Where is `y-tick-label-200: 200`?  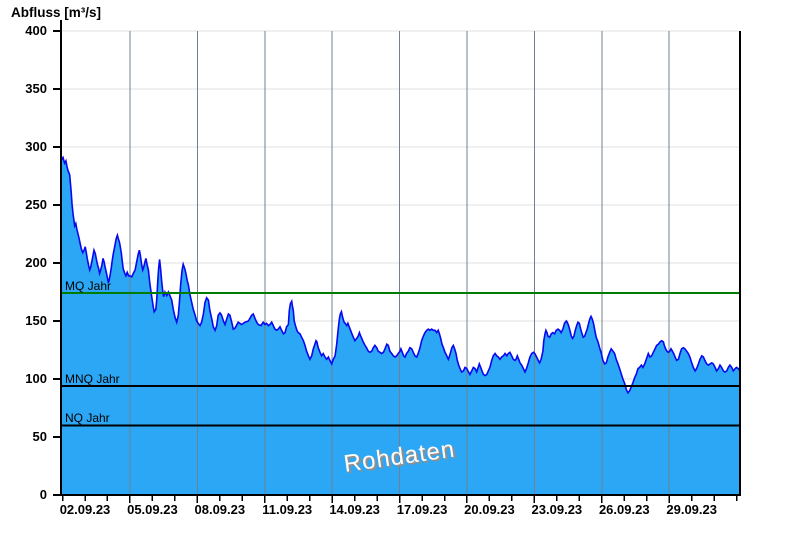 y-tick-label-200: 200 is located at coordinates (36, 262).